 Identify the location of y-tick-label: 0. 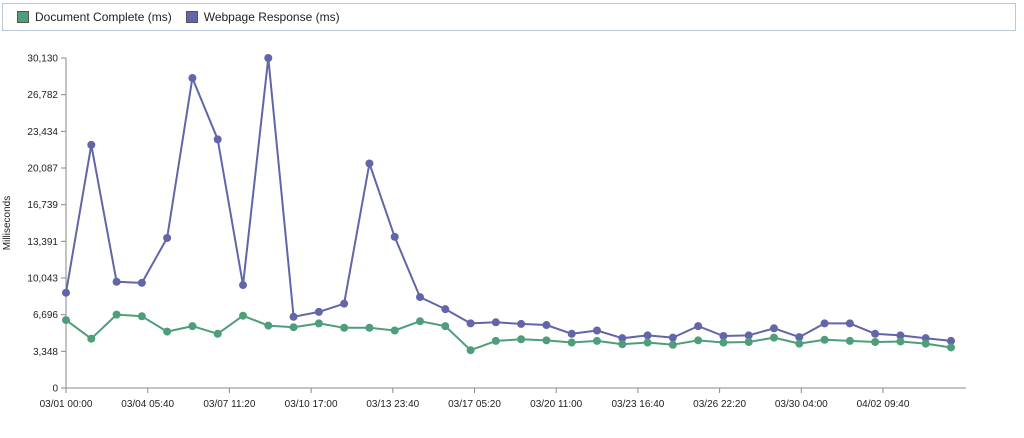
(55, 389).